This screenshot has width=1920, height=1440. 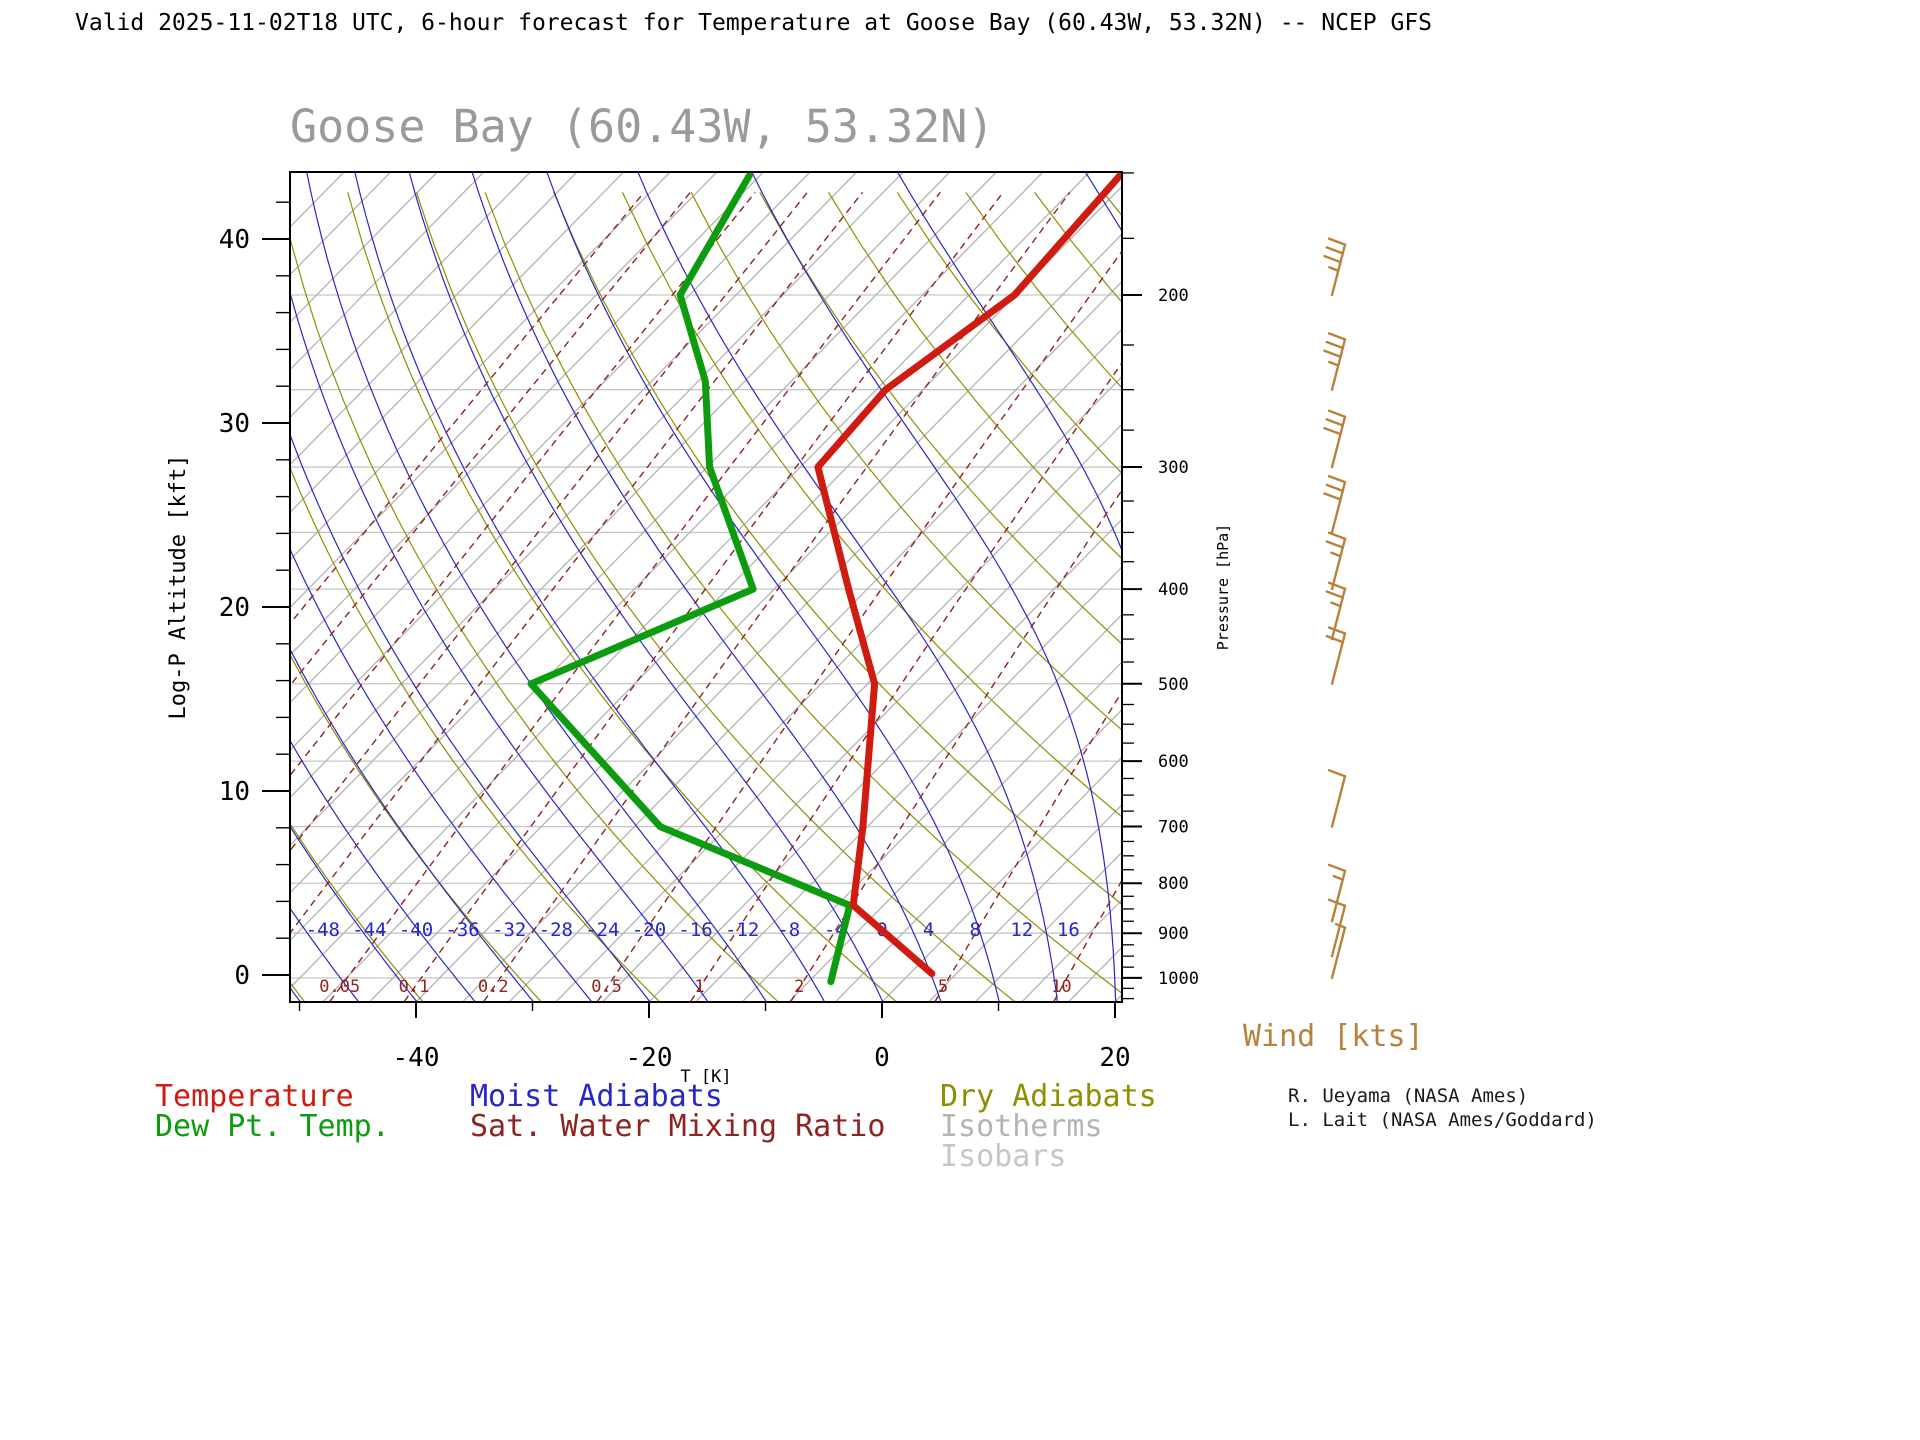 I want to click on legend-isobars: Isobars, so click(x=1003, y=1156).